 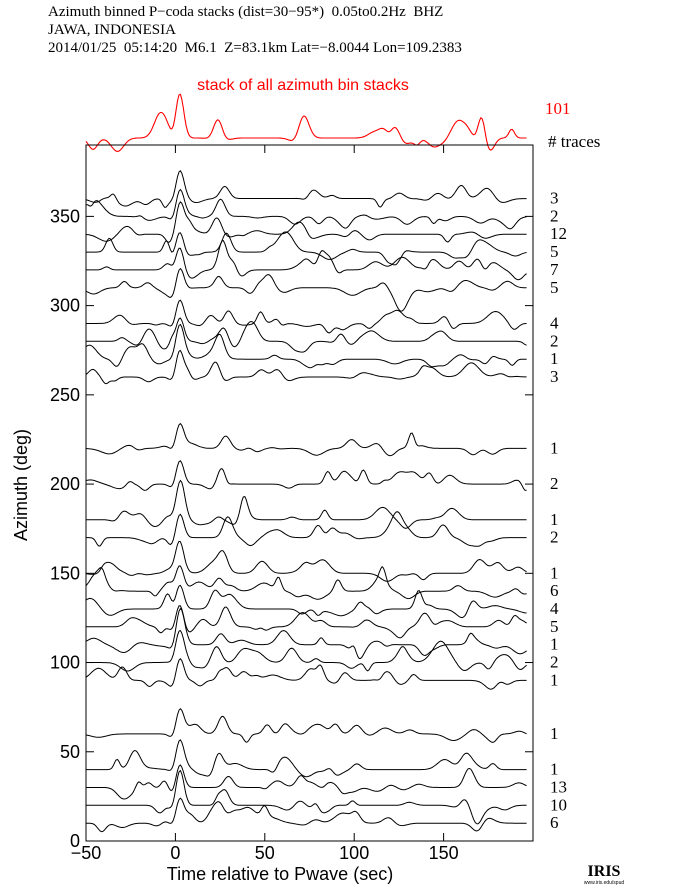 I want to click on trace-count-az-260: 3, so click(x=554, y=376).